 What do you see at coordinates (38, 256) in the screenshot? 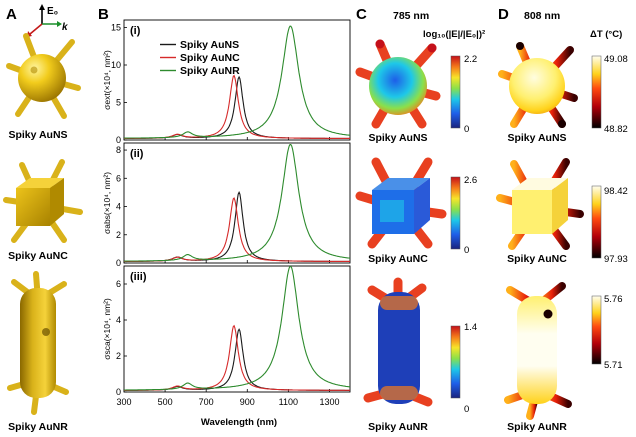
I see `particle-name-nc: Spiky AuNC` at bounding box center [38, 256].